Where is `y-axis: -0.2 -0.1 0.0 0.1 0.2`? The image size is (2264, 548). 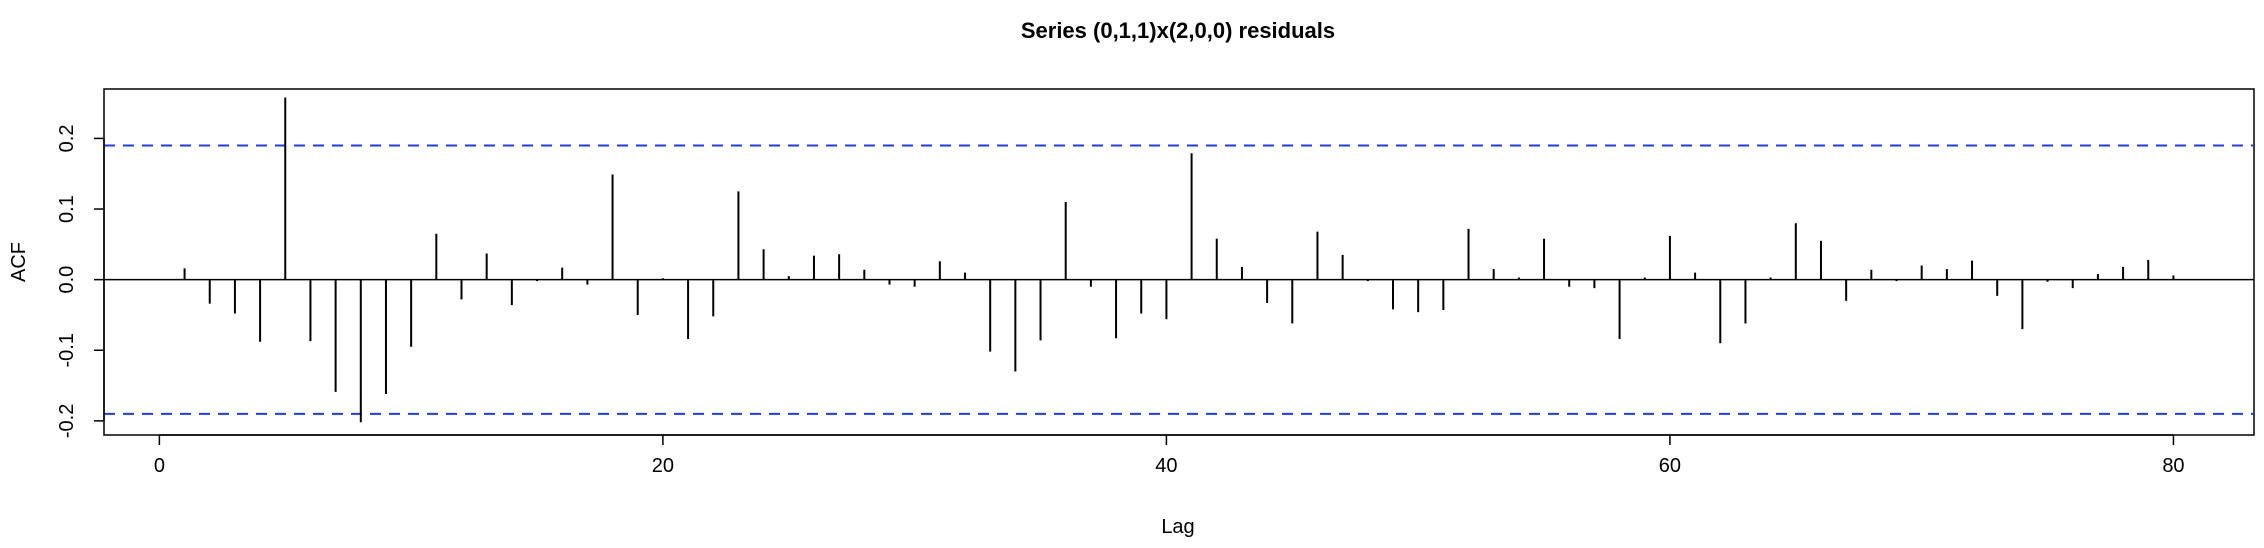 y-axis: -0.2 -0.1 0.0 0.1 0.2 is located at coordinates (80, 281).